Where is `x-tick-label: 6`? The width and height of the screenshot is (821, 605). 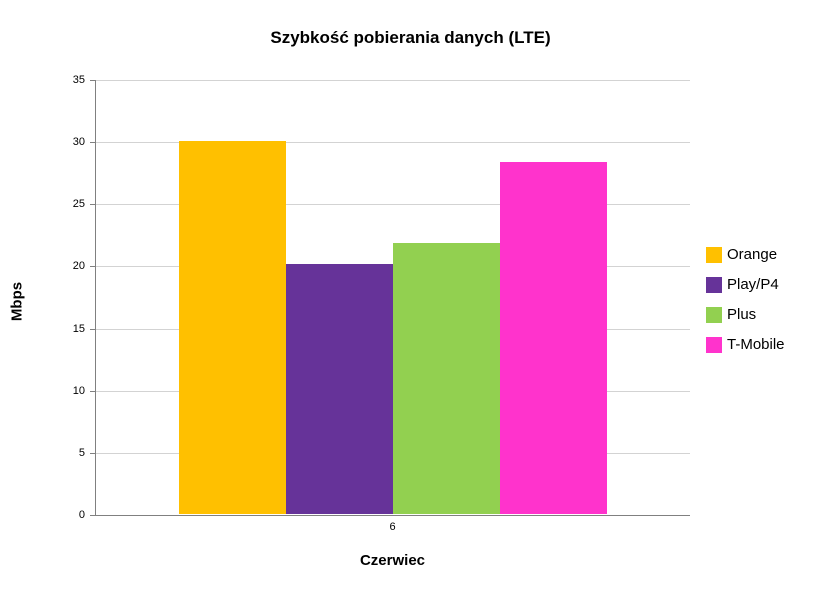 x-tick-label: 6 is located at coordinates (392, 527).